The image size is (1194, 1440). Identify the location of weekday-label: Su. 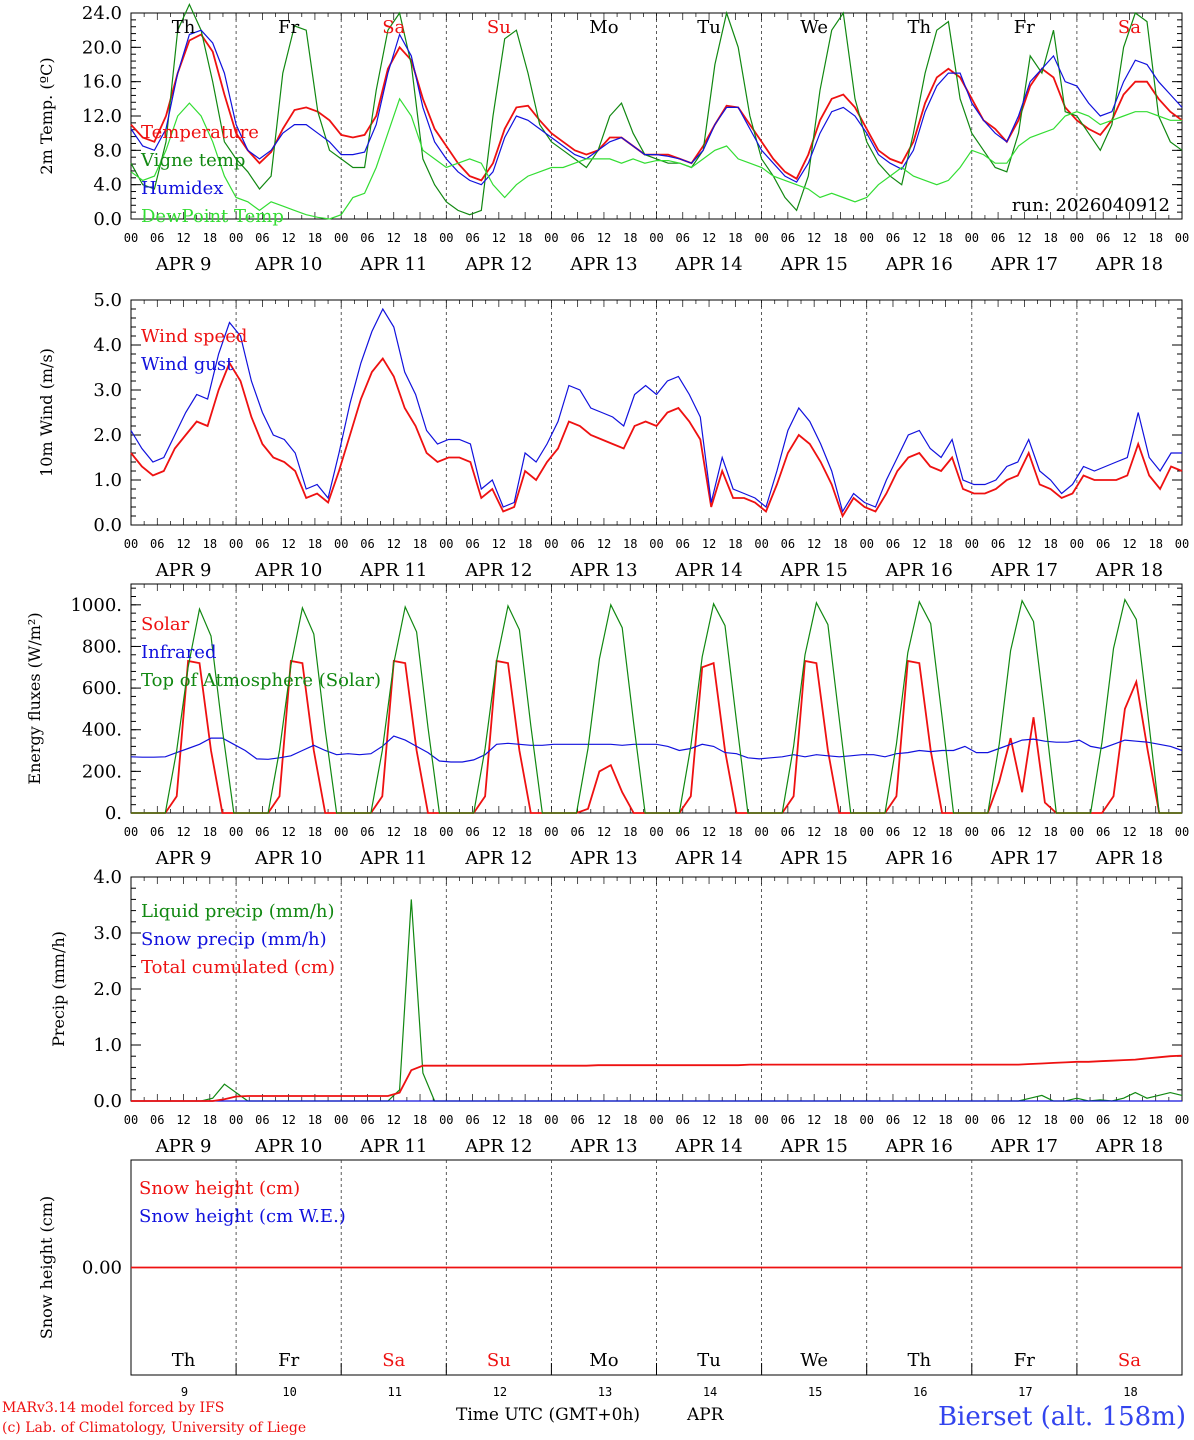
(499, 27).